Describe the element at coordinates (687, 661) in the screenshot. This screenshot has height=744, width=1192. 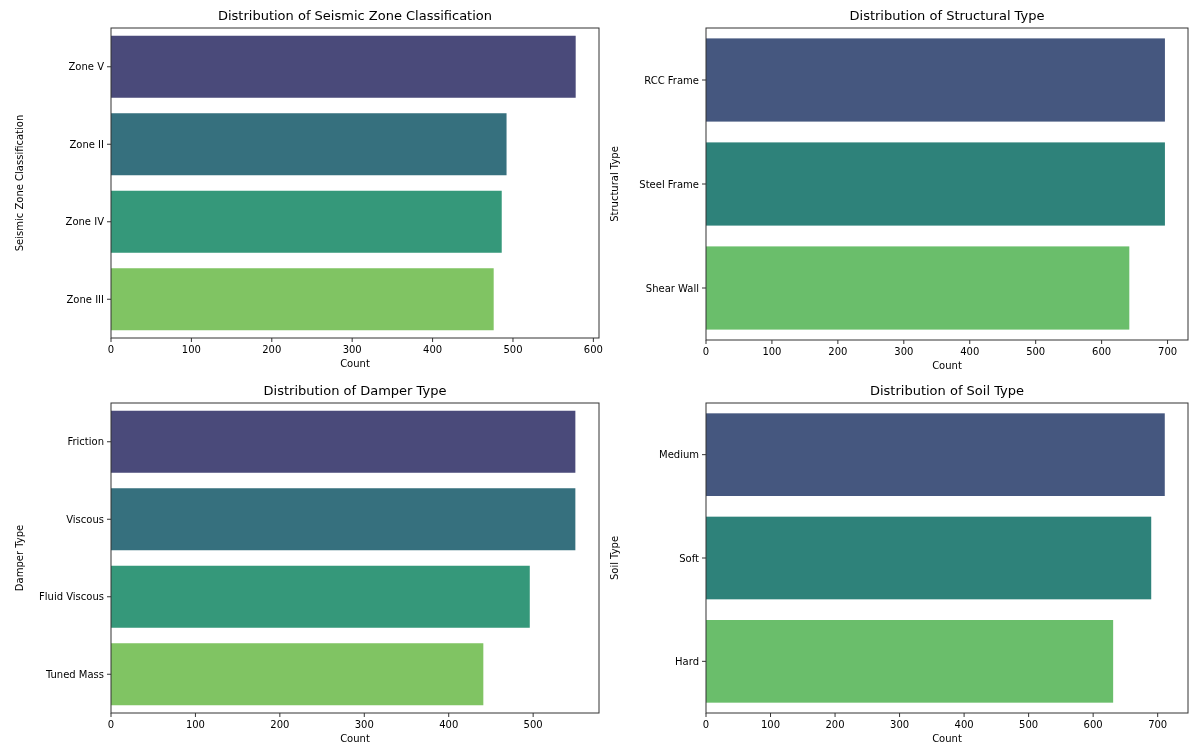
I see `y-tick-label: Hard` at that location.